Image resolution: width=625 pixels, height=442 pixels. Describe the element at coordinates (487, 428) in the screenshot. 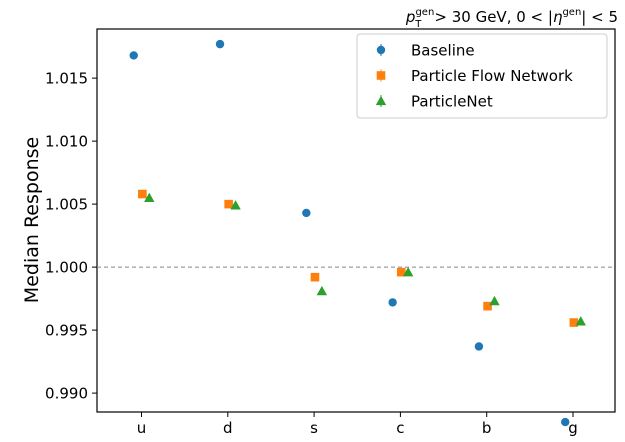

I see `x-tick-label: b` at that location.